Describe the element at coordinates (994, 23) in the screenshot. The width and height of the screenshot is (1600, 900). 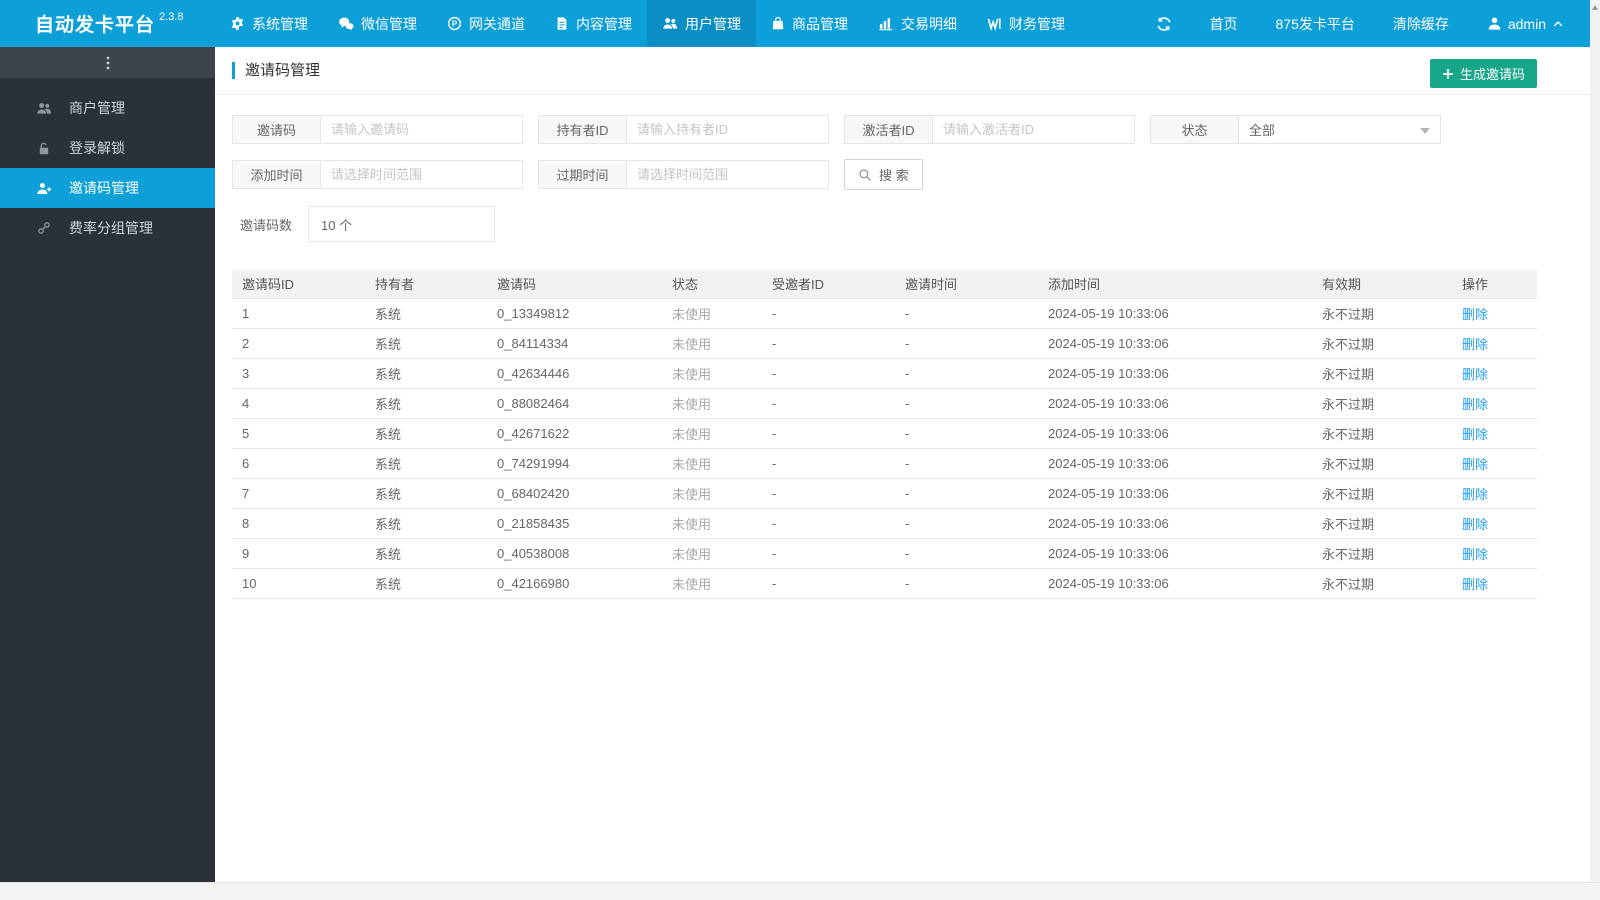
I see `finance-icon` at that location.